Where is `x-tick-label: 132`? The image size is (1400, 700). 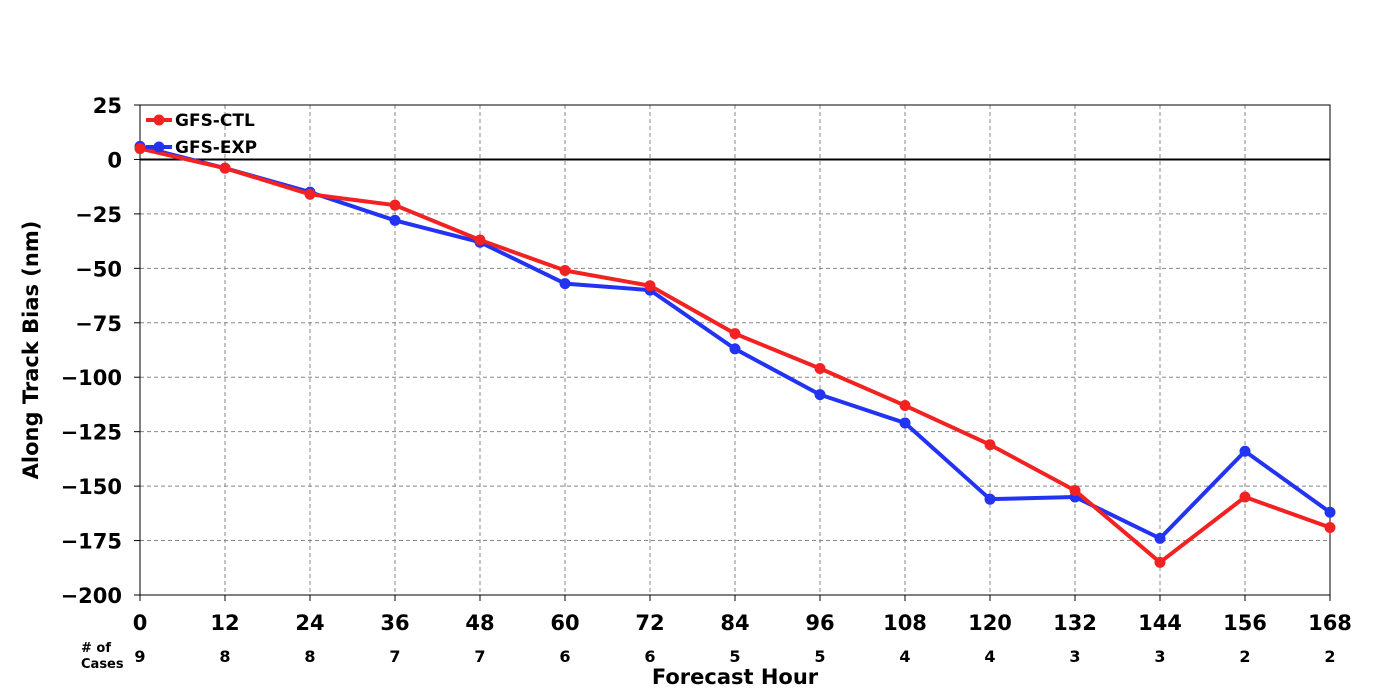
x-tick-label: 132 is located at coordinates (1075, 623).